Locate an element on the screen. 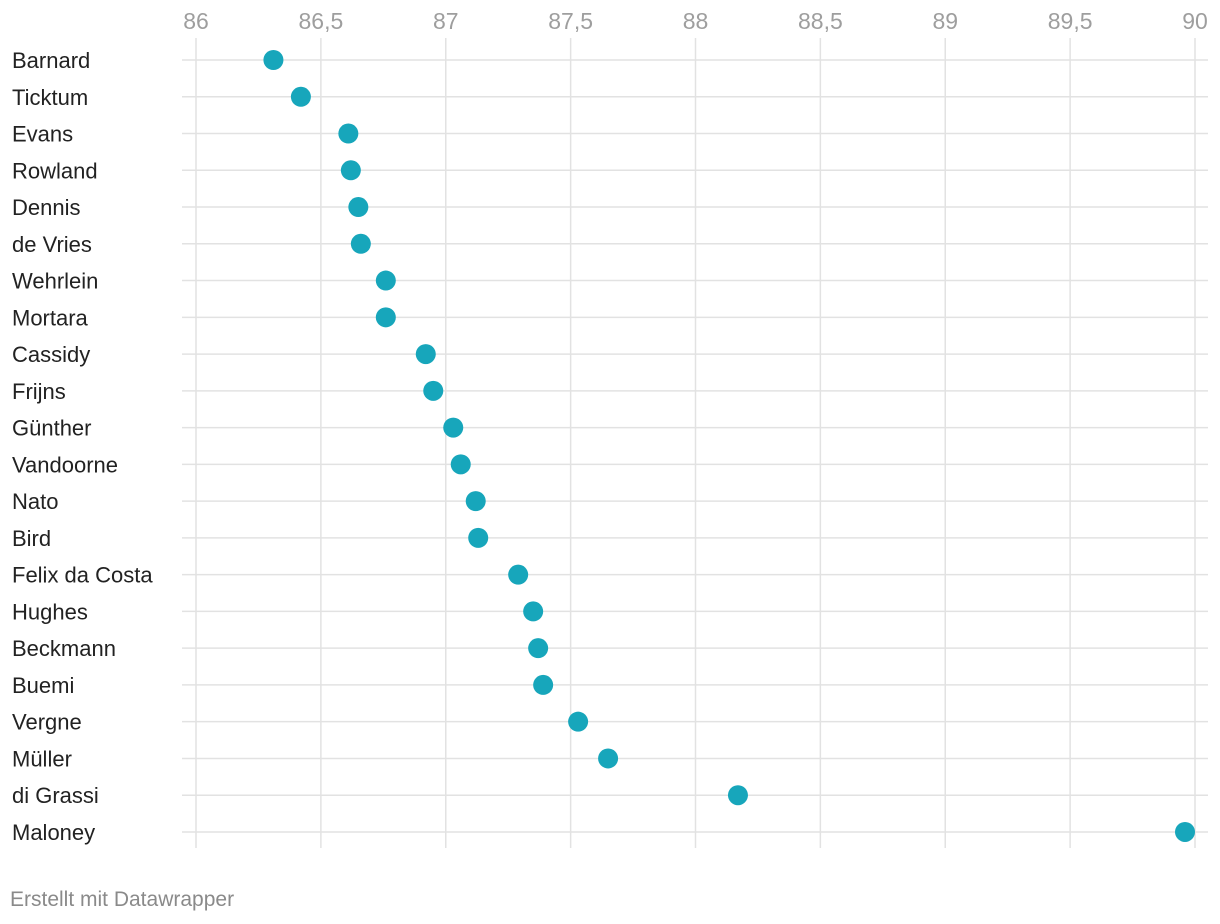 Image resolution: width=1220 pixels, height=924 pixels. category-label: Barnard is located at coordinates (51, 60).